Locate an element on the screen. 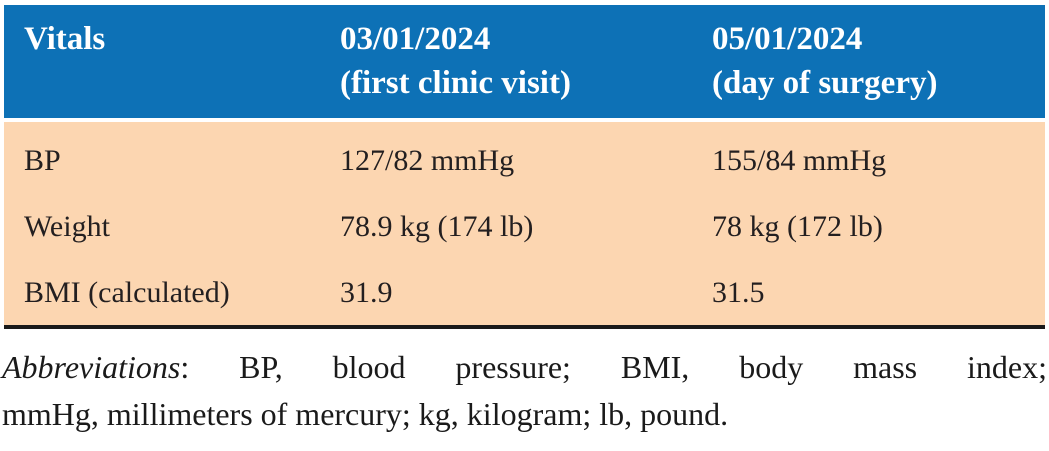 Image resolution: width=1049 pixels, height=451 pixels. bp-first-visit-value: 127/82 mmHg is located at coordinates (427, 160).